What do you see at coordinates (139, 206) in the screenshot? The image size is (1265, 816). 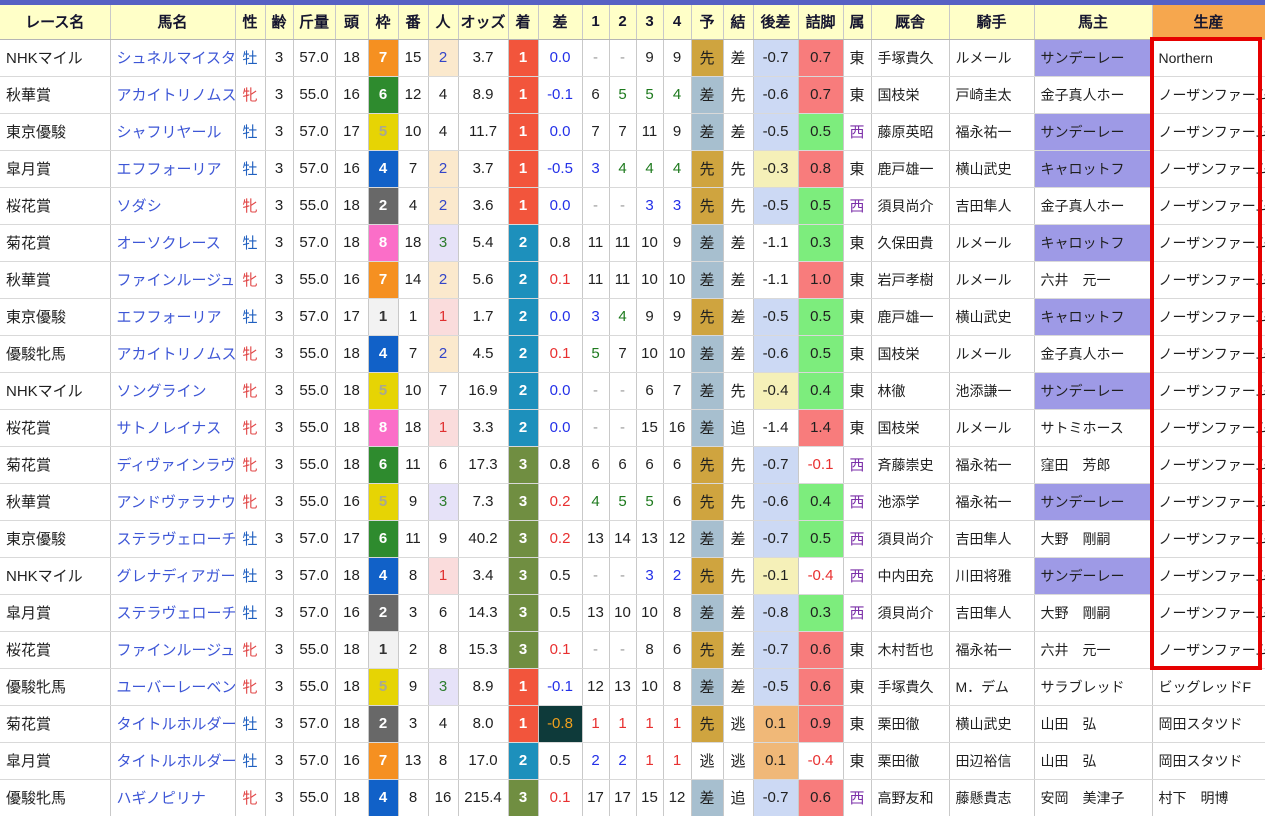 I see `horse-link: ソダシ` at bounding box center [139, 206].